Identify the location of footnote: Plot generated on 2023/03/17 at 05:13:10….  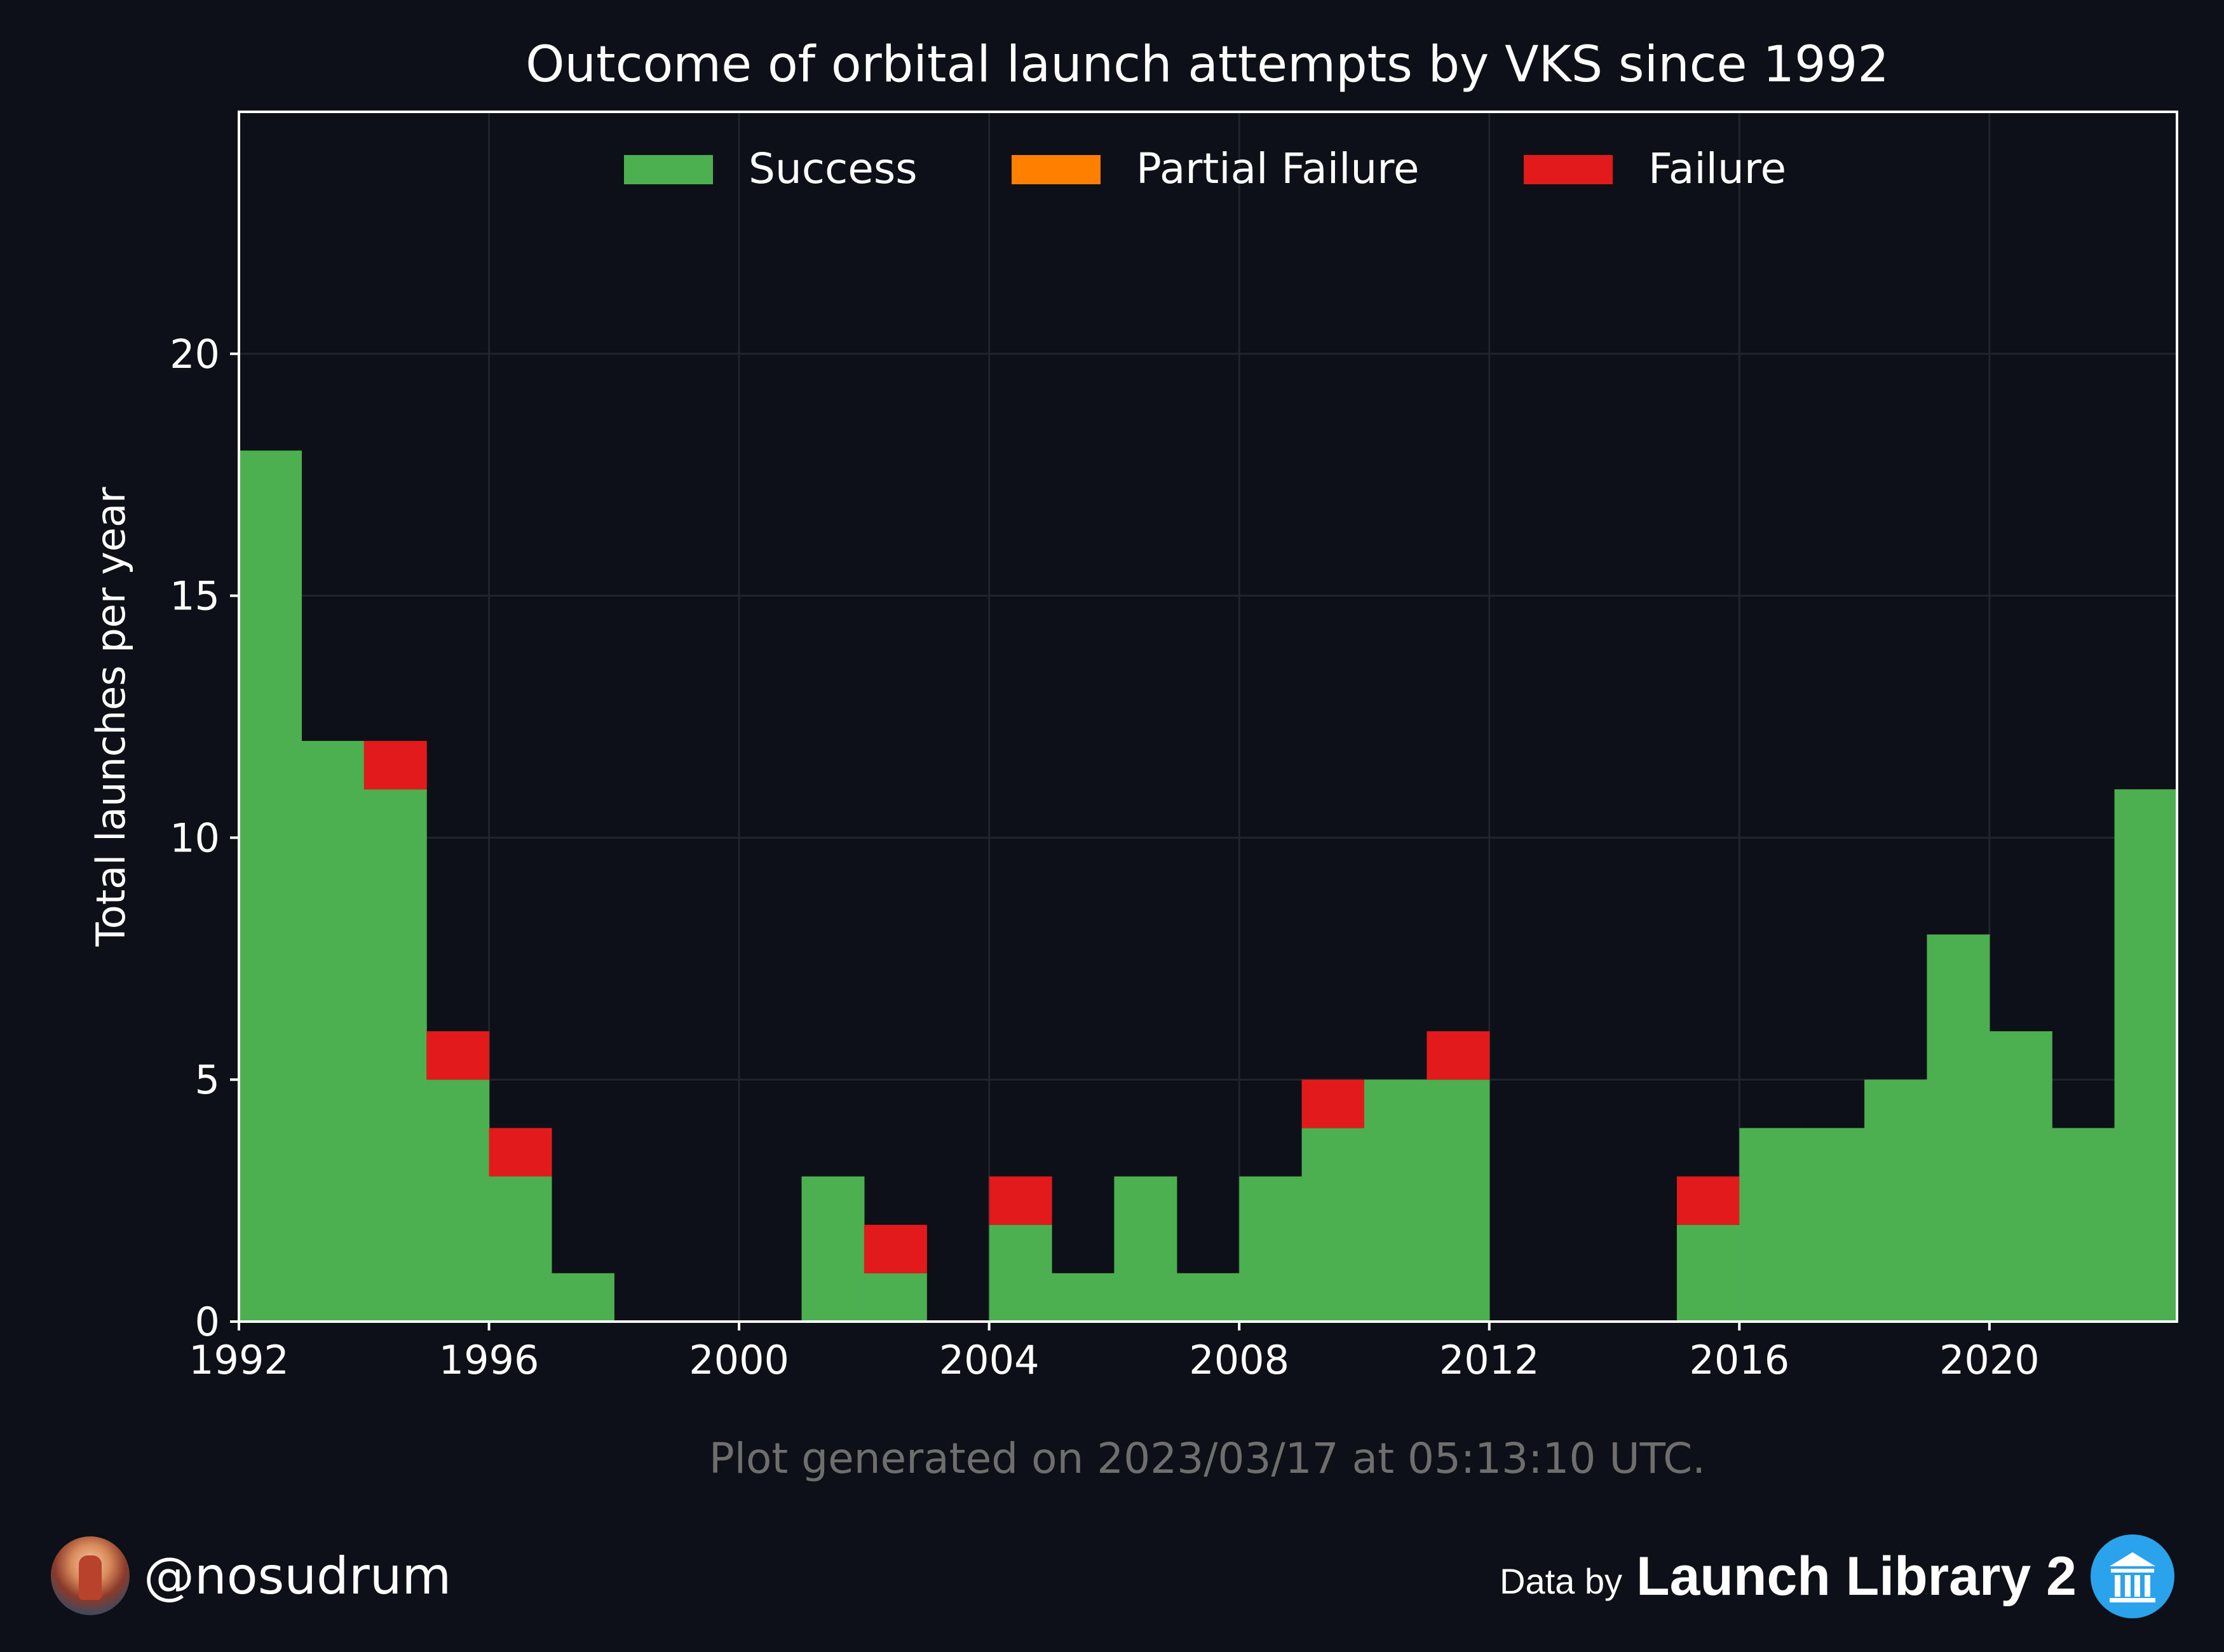
(1207, 1458).